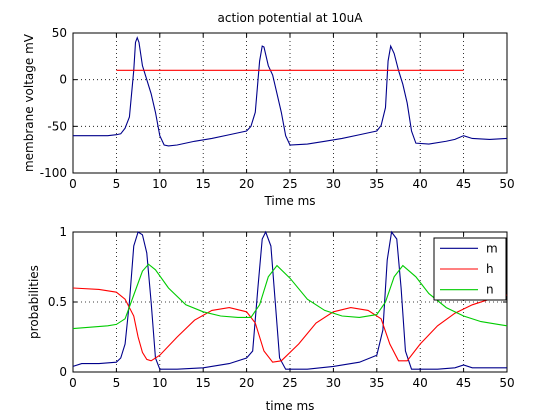 The width and height of the screenshot is (560, 420). I want to click on y-tick-label: 0.5, so click(57, 302).